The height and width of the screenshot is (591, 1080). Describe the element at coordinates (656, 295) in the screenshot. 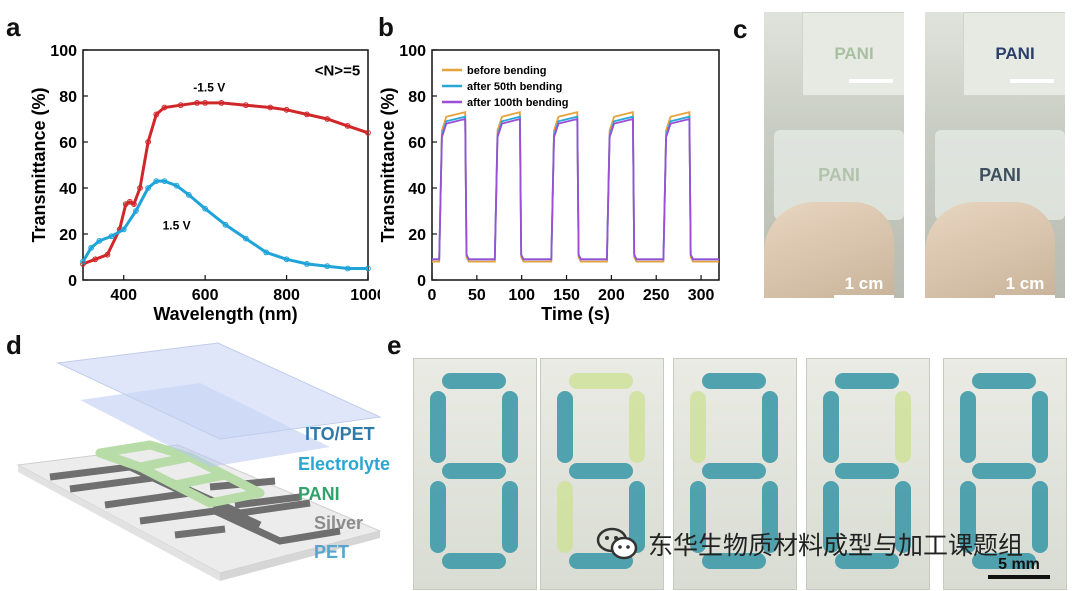

I see `x-tick-label: 250` at that location.